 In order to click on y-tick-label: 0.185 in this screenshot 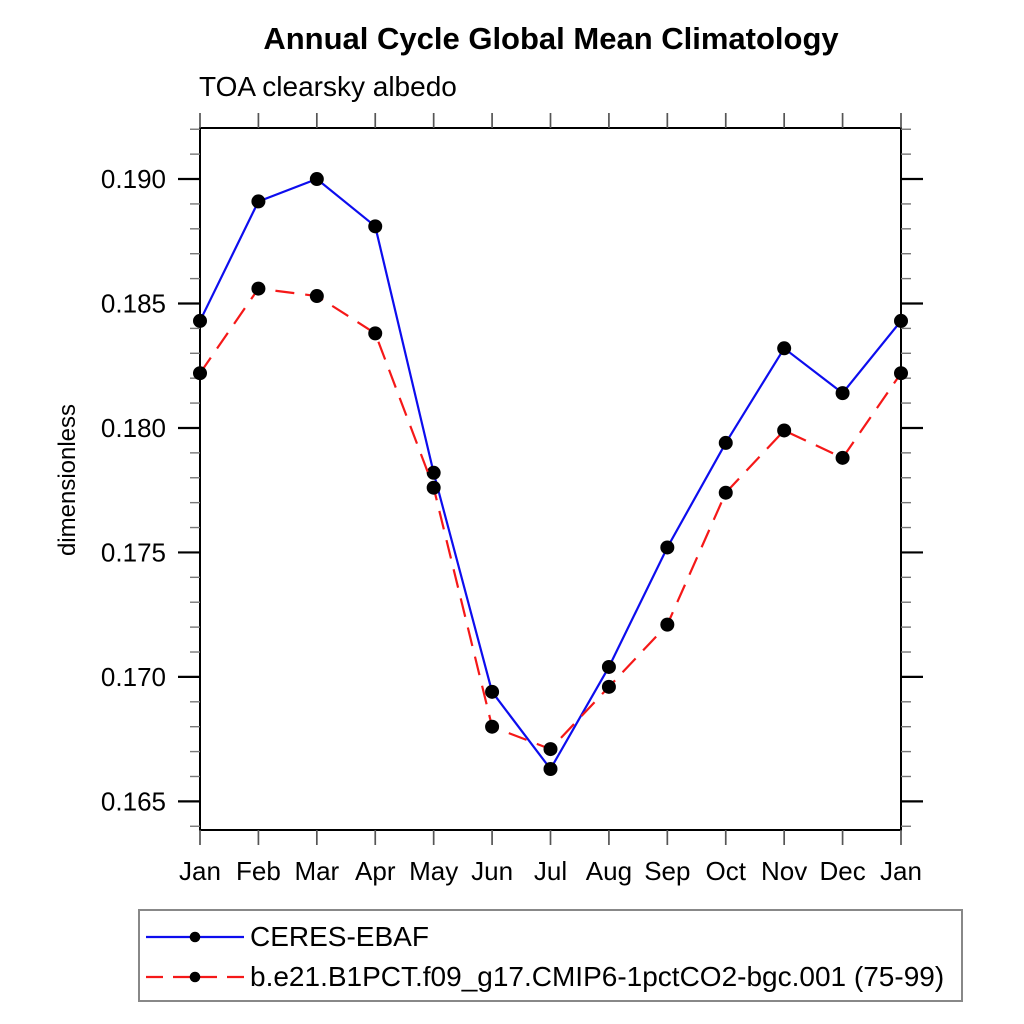, I will do `click(133, 304)`.